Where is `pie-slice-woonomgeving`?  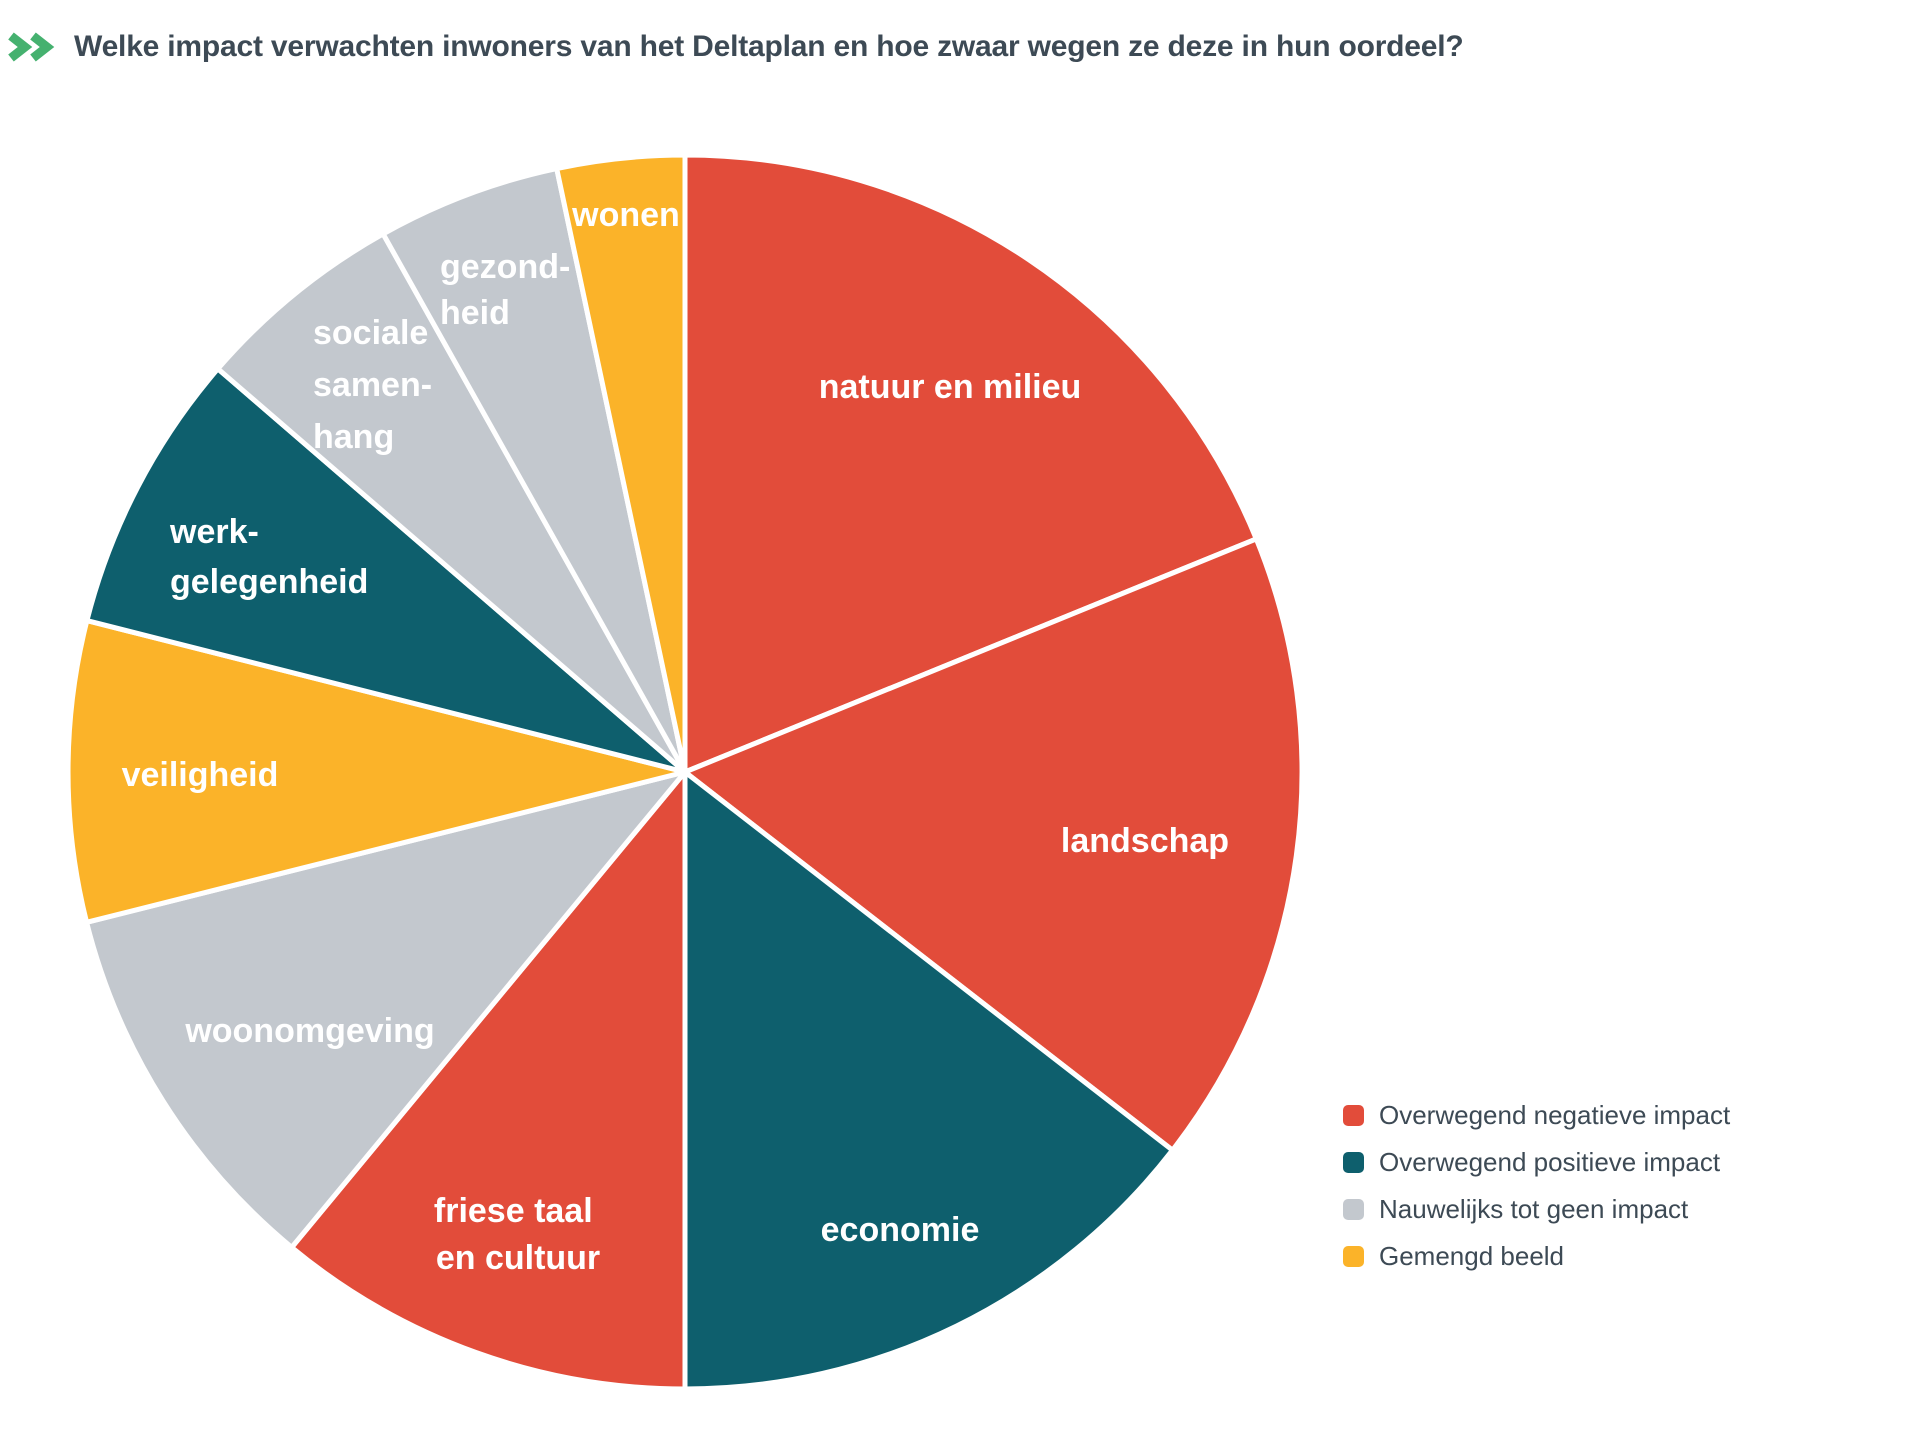
pie-slice-woonomgeving is located at coordinates (386, 1009).